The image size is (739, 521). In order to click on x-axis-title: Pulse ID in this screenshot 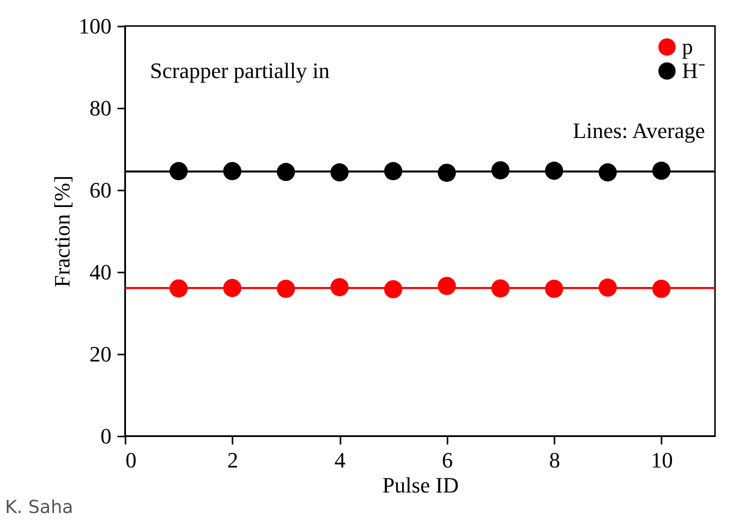, I will do `click(420, 485)`.